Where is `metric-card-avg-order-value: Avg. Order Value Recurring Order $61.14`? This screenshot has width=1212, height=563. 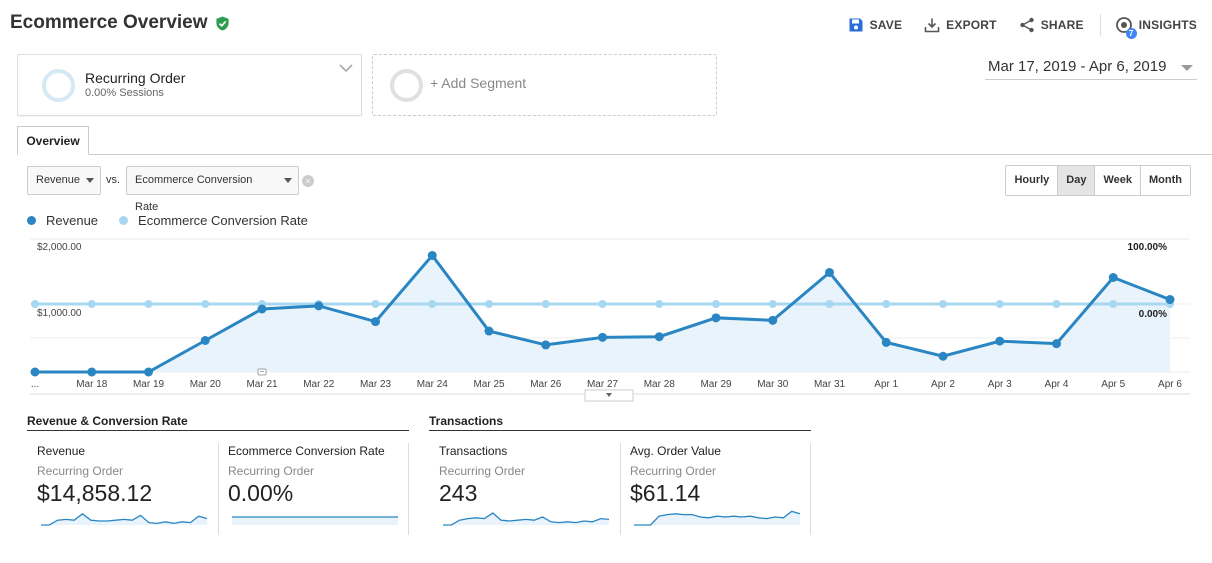 metric-card-avg-order-value: Avg. Order Value Recurring Order $61.14 is located at coordinates (715, 489).